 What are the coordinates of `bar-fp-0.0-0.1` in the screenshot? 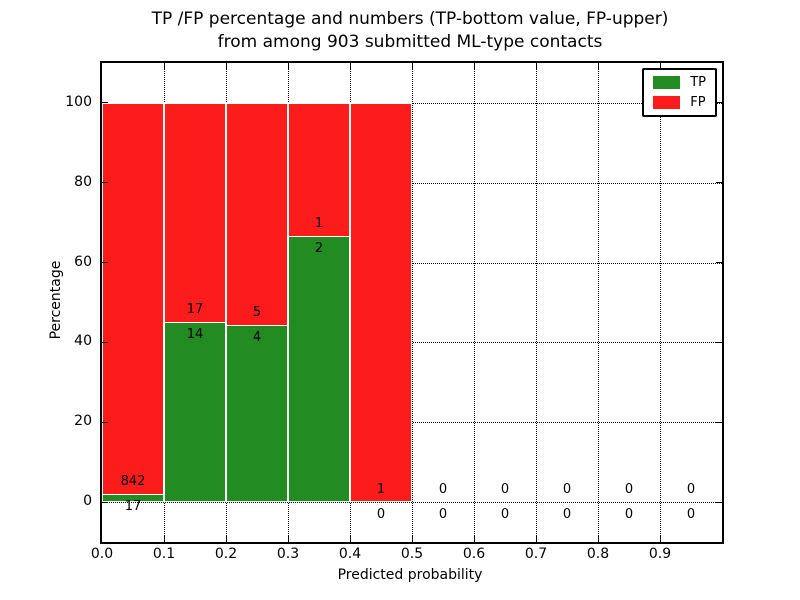 It's located at (133, 302).